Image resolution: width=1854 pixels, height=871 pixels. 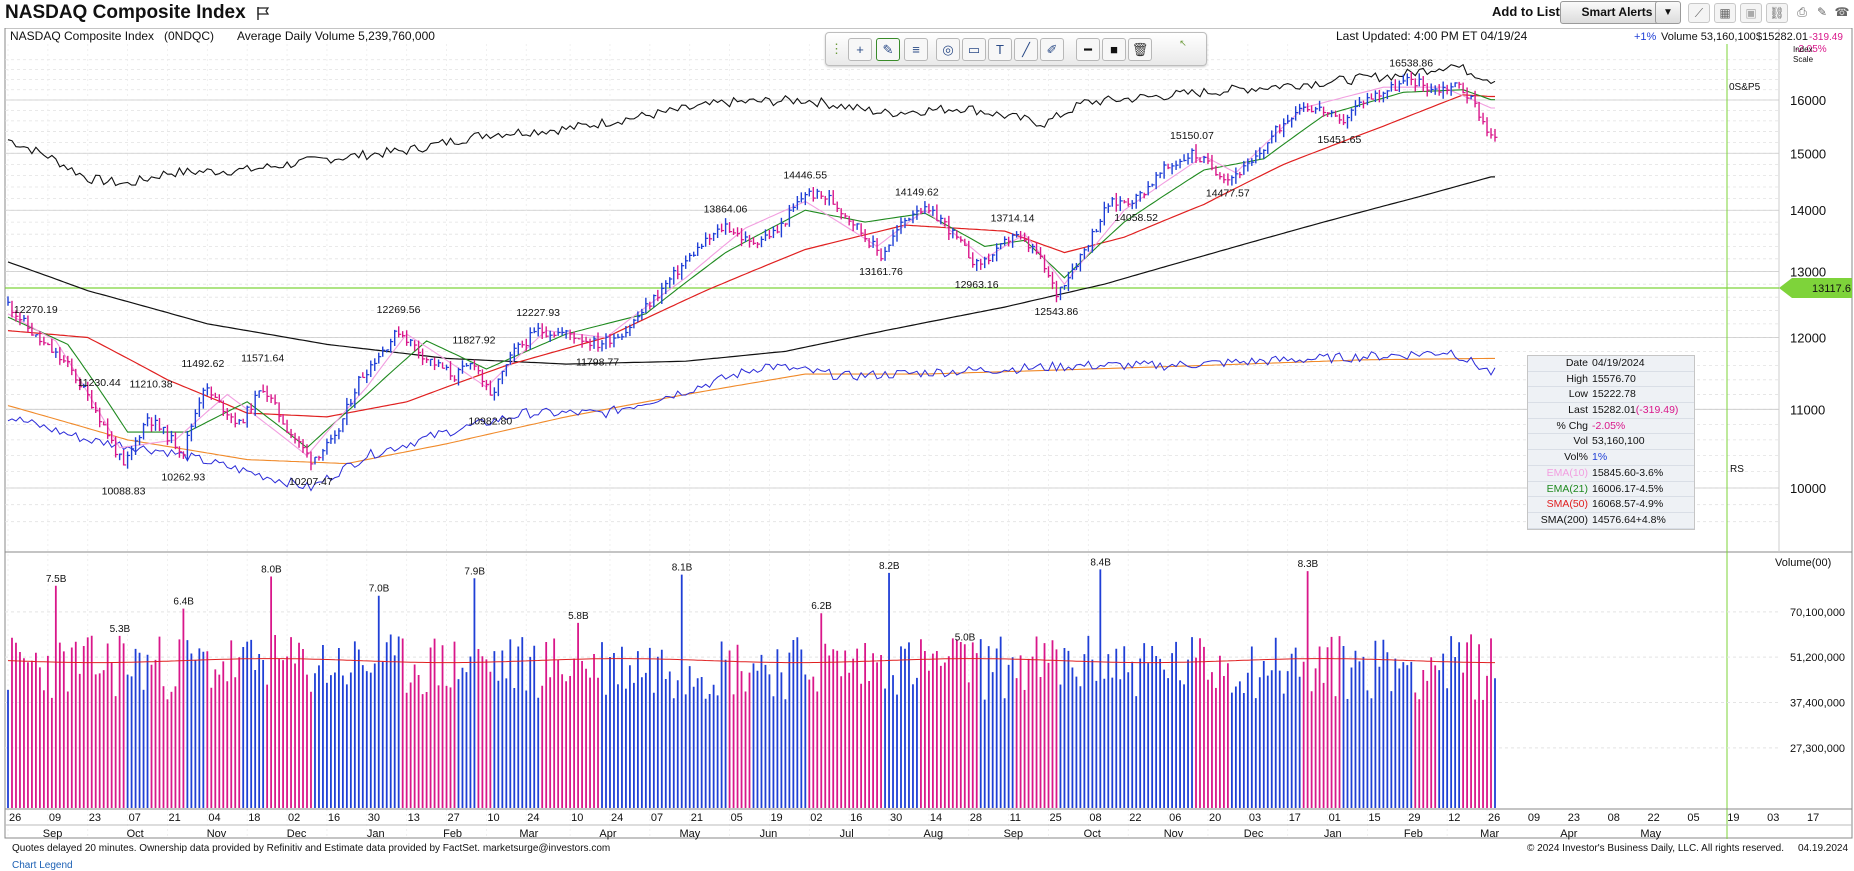 I want to click on price-annotation: 12270.19, so click(x=36, y=310).